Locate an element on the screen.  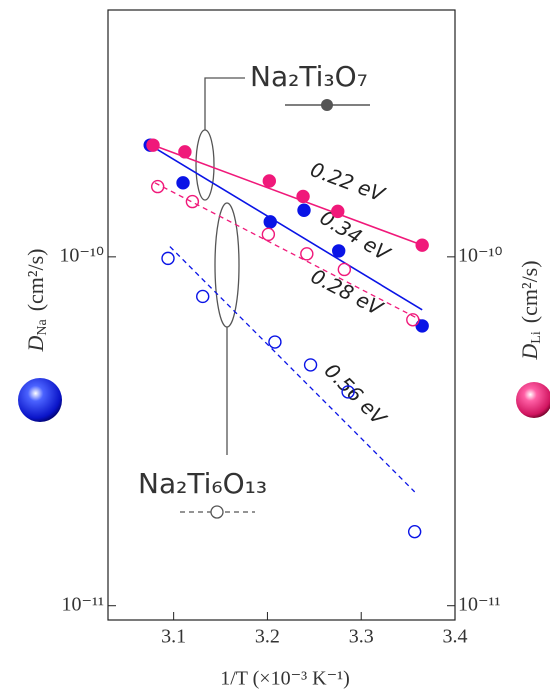
legend-entry: Na₂Ti₆O₁₃ is located at coordinates (202, 493).